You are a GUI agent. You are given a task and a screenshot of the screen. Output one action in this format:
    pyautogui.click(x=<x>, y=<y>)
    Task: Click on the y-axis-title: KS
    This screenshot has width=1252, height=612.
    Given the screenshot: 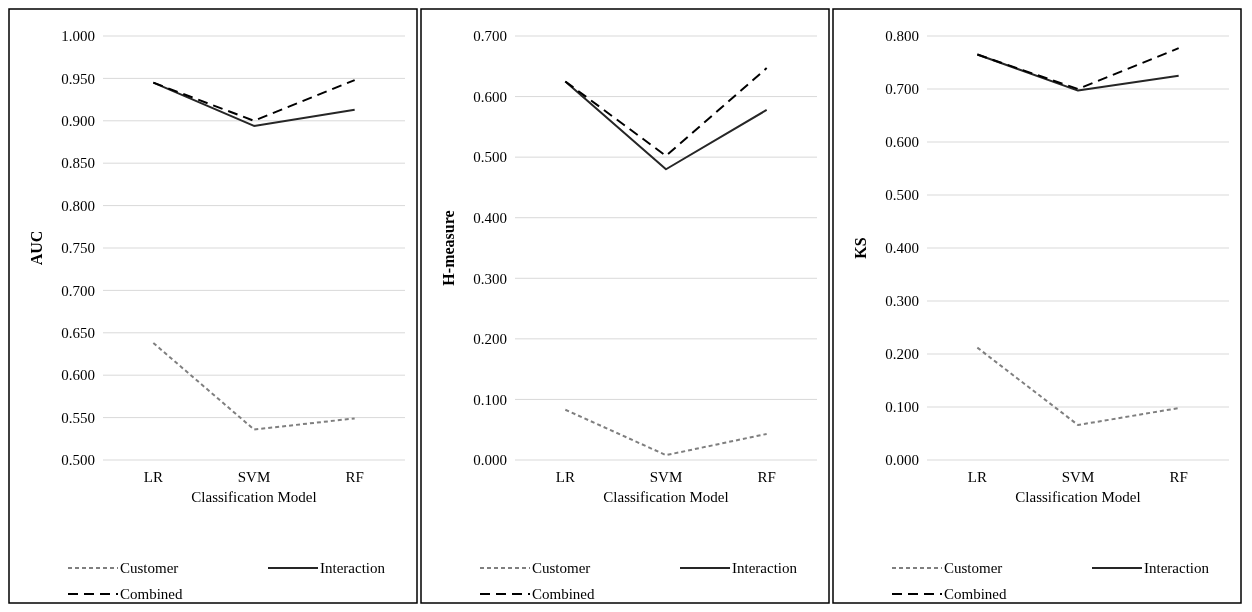 What is the action you would take?
    pyautogui.click(x=860, y=248)
    